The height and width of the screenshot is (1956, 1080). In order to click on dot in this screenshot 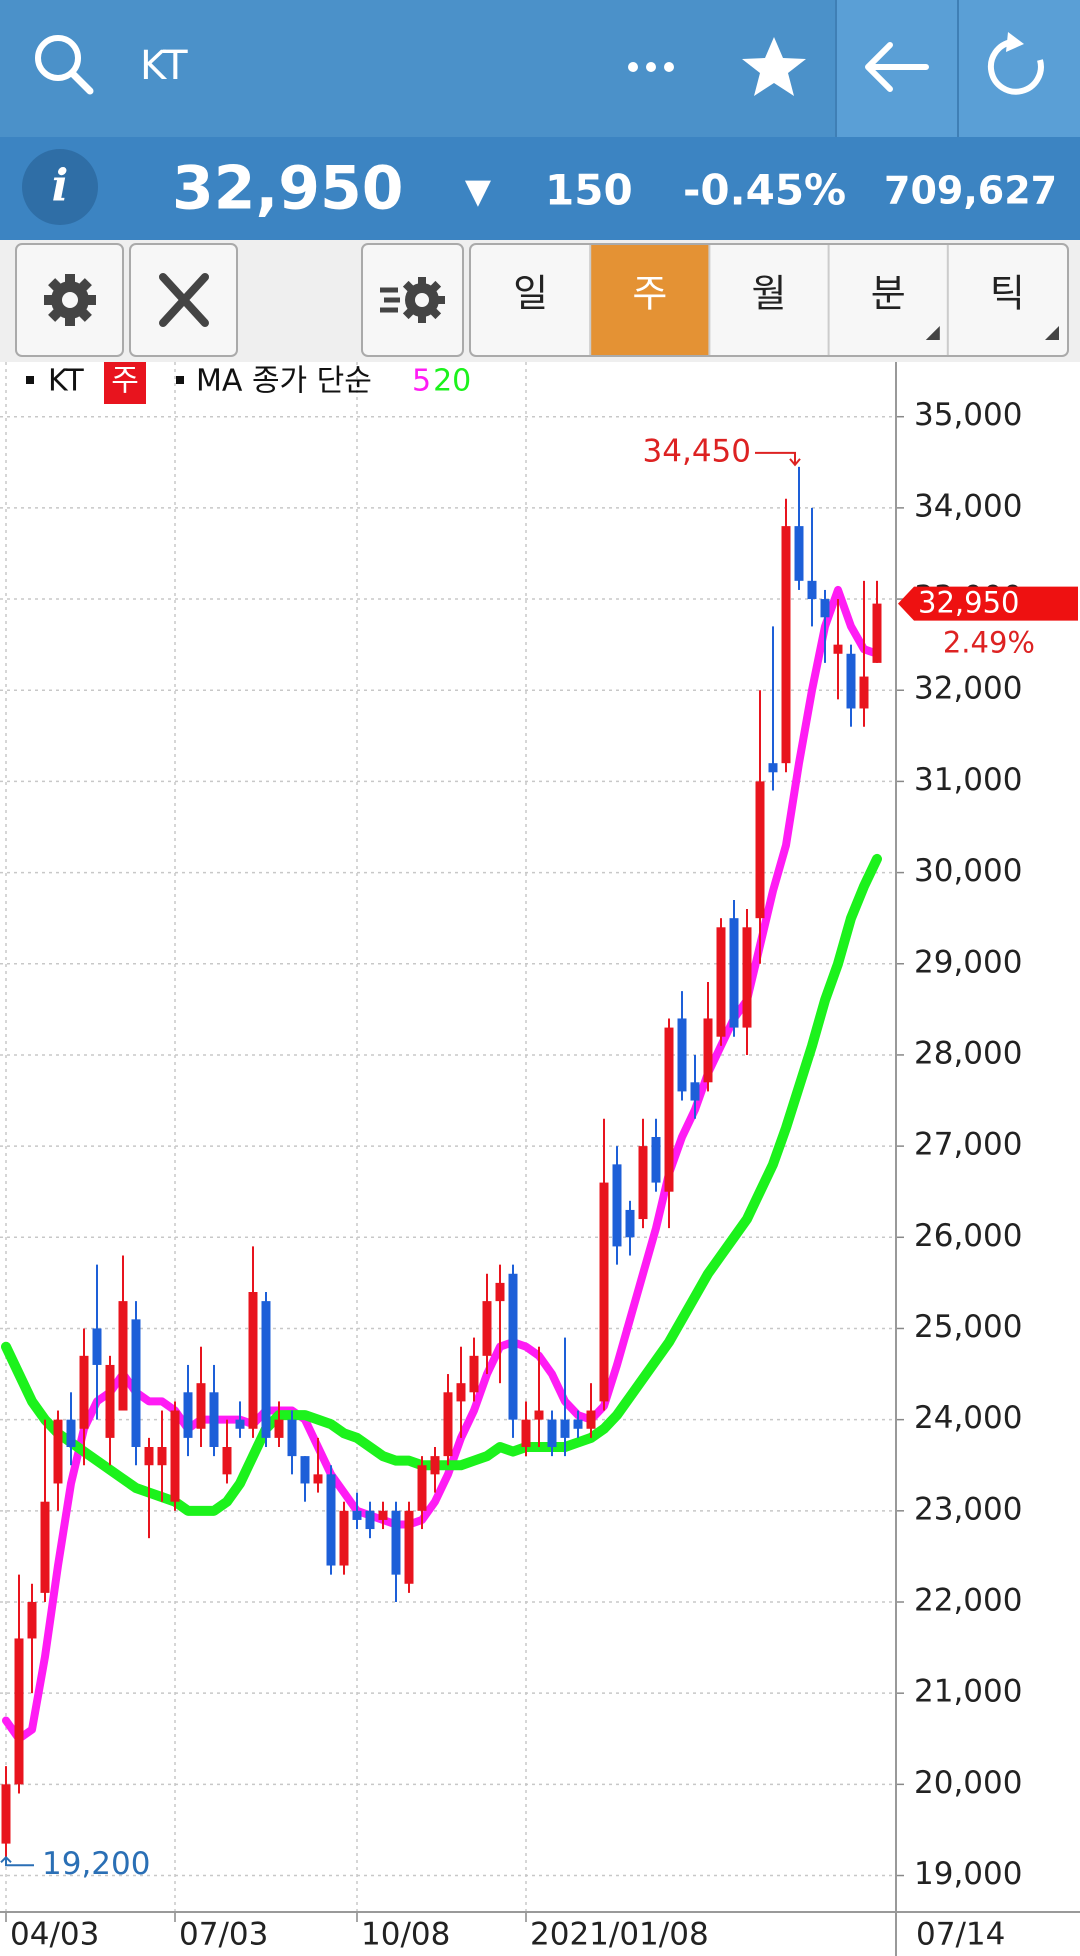, I will do `click(651, 67)`.